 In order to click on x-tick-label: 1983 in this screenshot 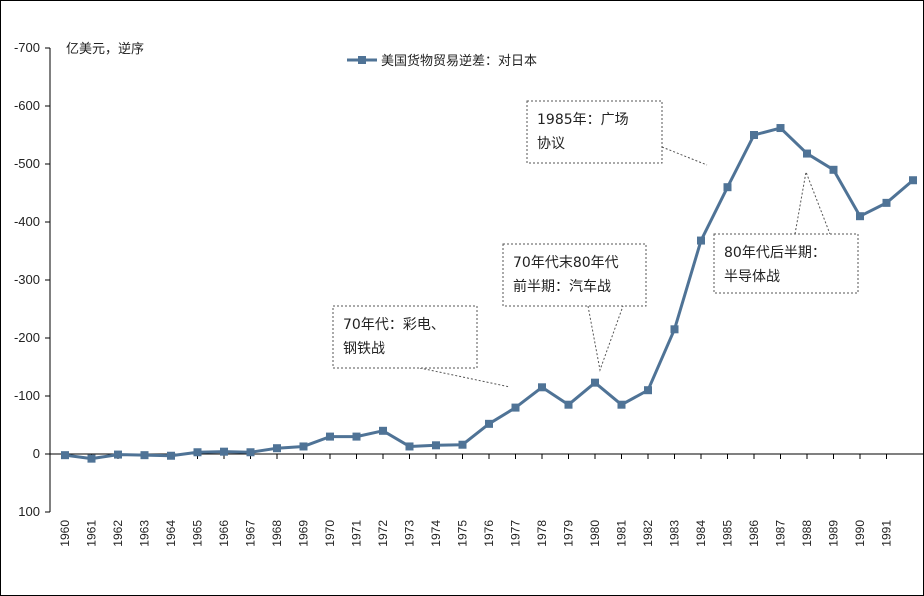, I will do `click(675, 533)`.